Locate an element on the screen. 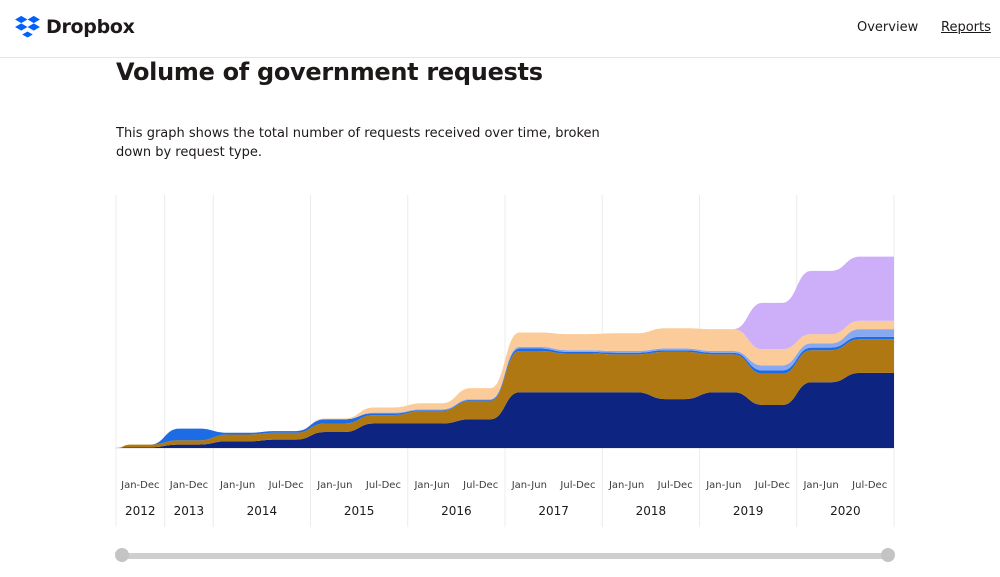 The image size is (1000, 577). series-brown-area is located at coordinates (505, 393).